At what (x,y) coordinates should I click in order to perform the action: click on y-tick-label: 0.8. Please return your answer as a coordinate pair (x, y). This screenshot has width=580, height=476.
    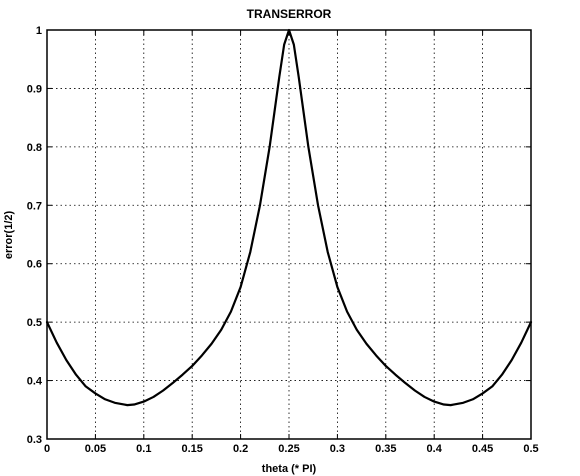
    Looking at the image, I should click on (34, 148).